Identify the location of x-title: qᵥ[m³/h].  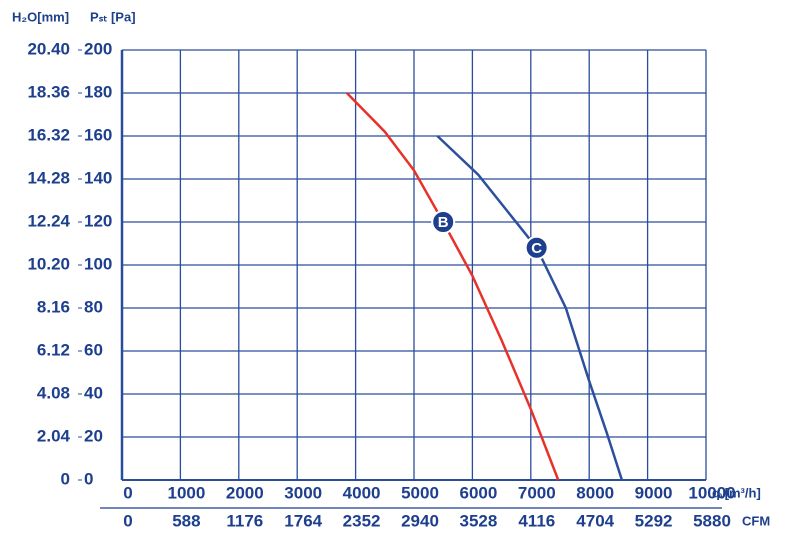
(736, 492).